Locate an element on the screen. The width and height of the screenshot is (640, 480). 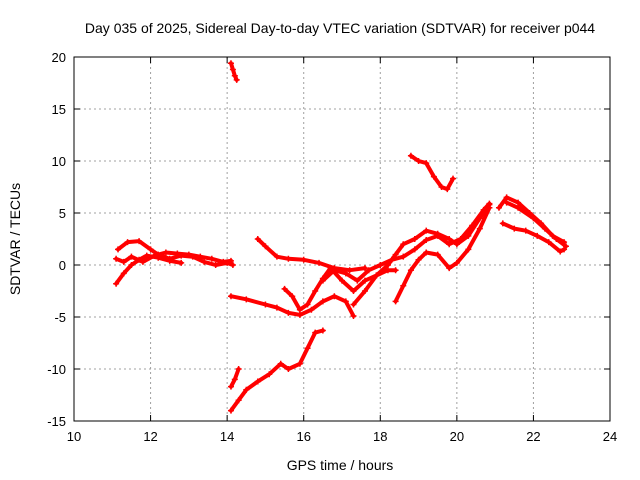
y-tick-label: -10 is located at coordinates (56, 369).